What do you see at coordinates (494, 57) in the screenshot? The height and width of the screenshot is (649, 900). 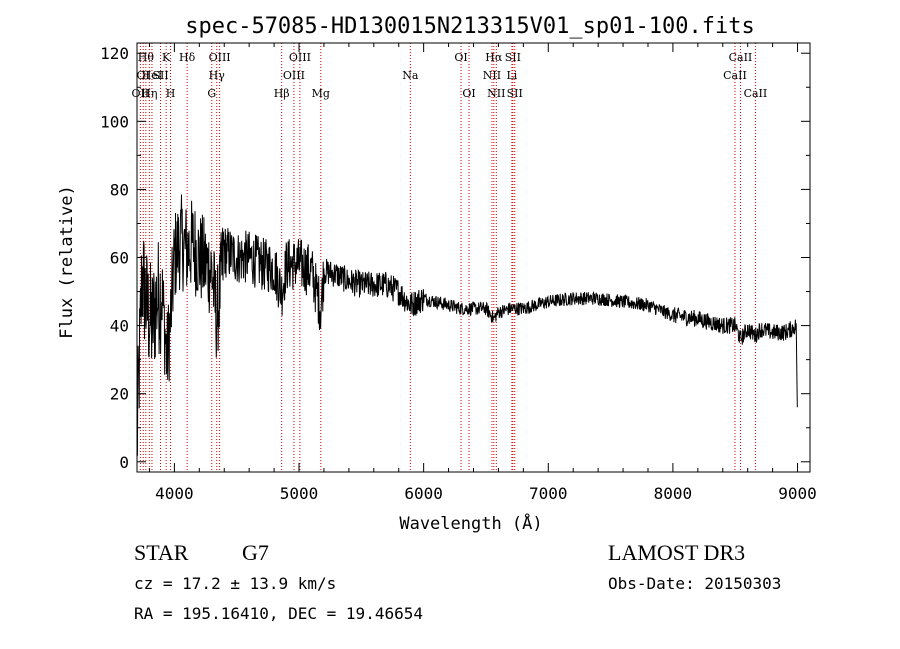 I see `spectral-line-label: Hα` at bounding box center [494, 57].